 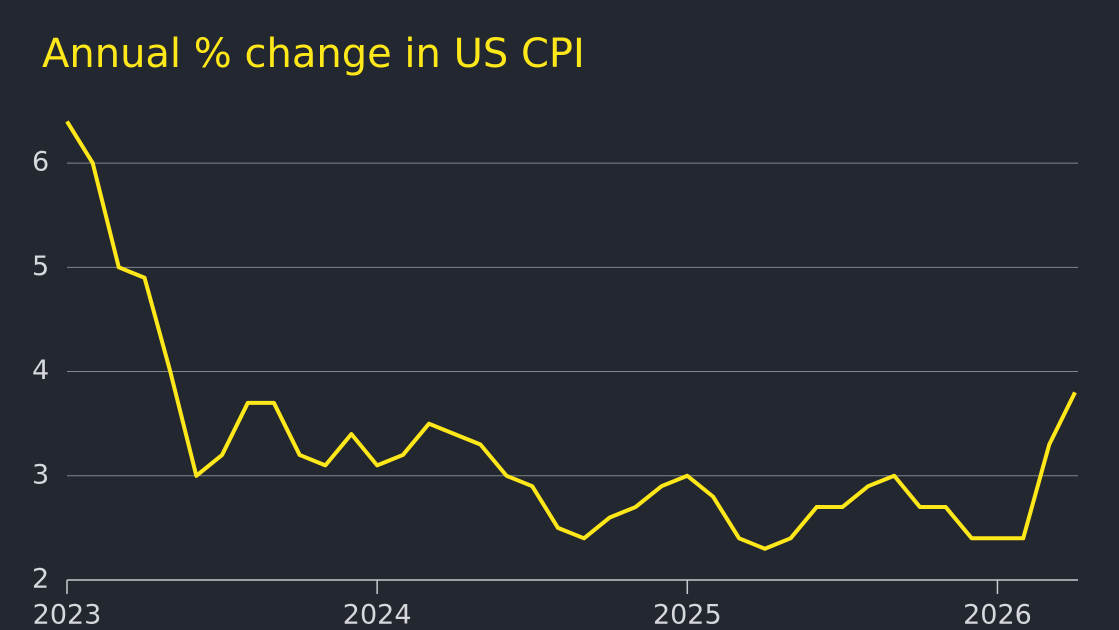 What do you see at coordinates (40, 579) in the screenshot?
I see `y-tick-label: 2` at bounding box center [40, 579].